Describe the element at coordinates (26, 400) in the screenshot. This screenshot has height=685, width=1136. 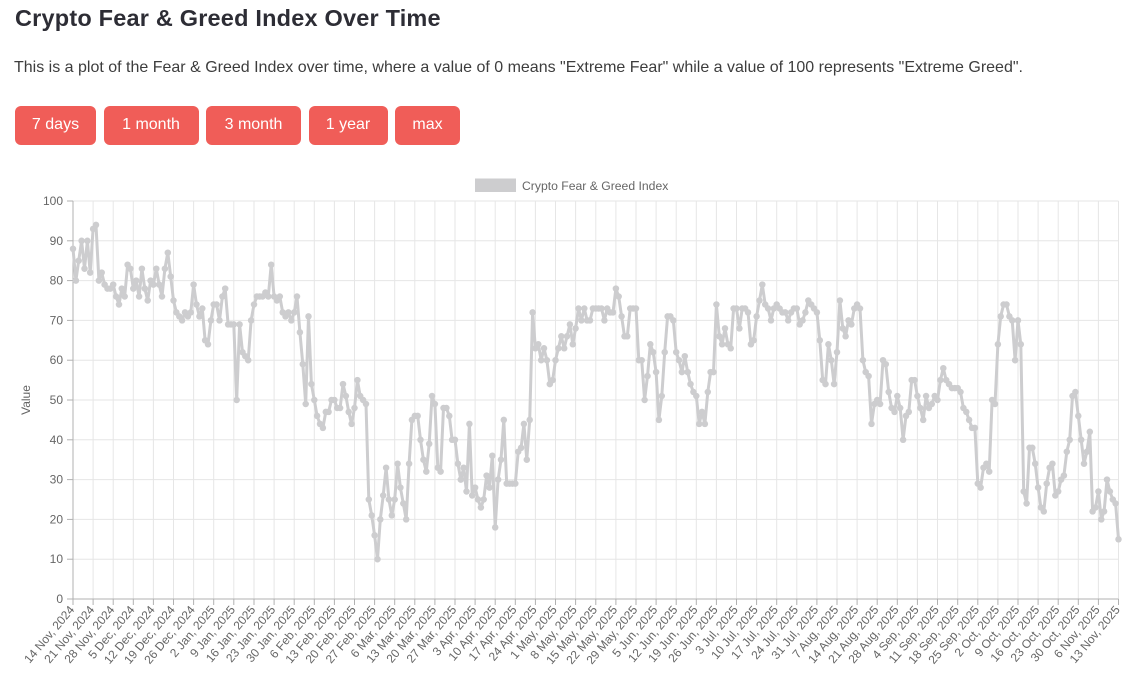
I see `svg-text: Value` at that location.